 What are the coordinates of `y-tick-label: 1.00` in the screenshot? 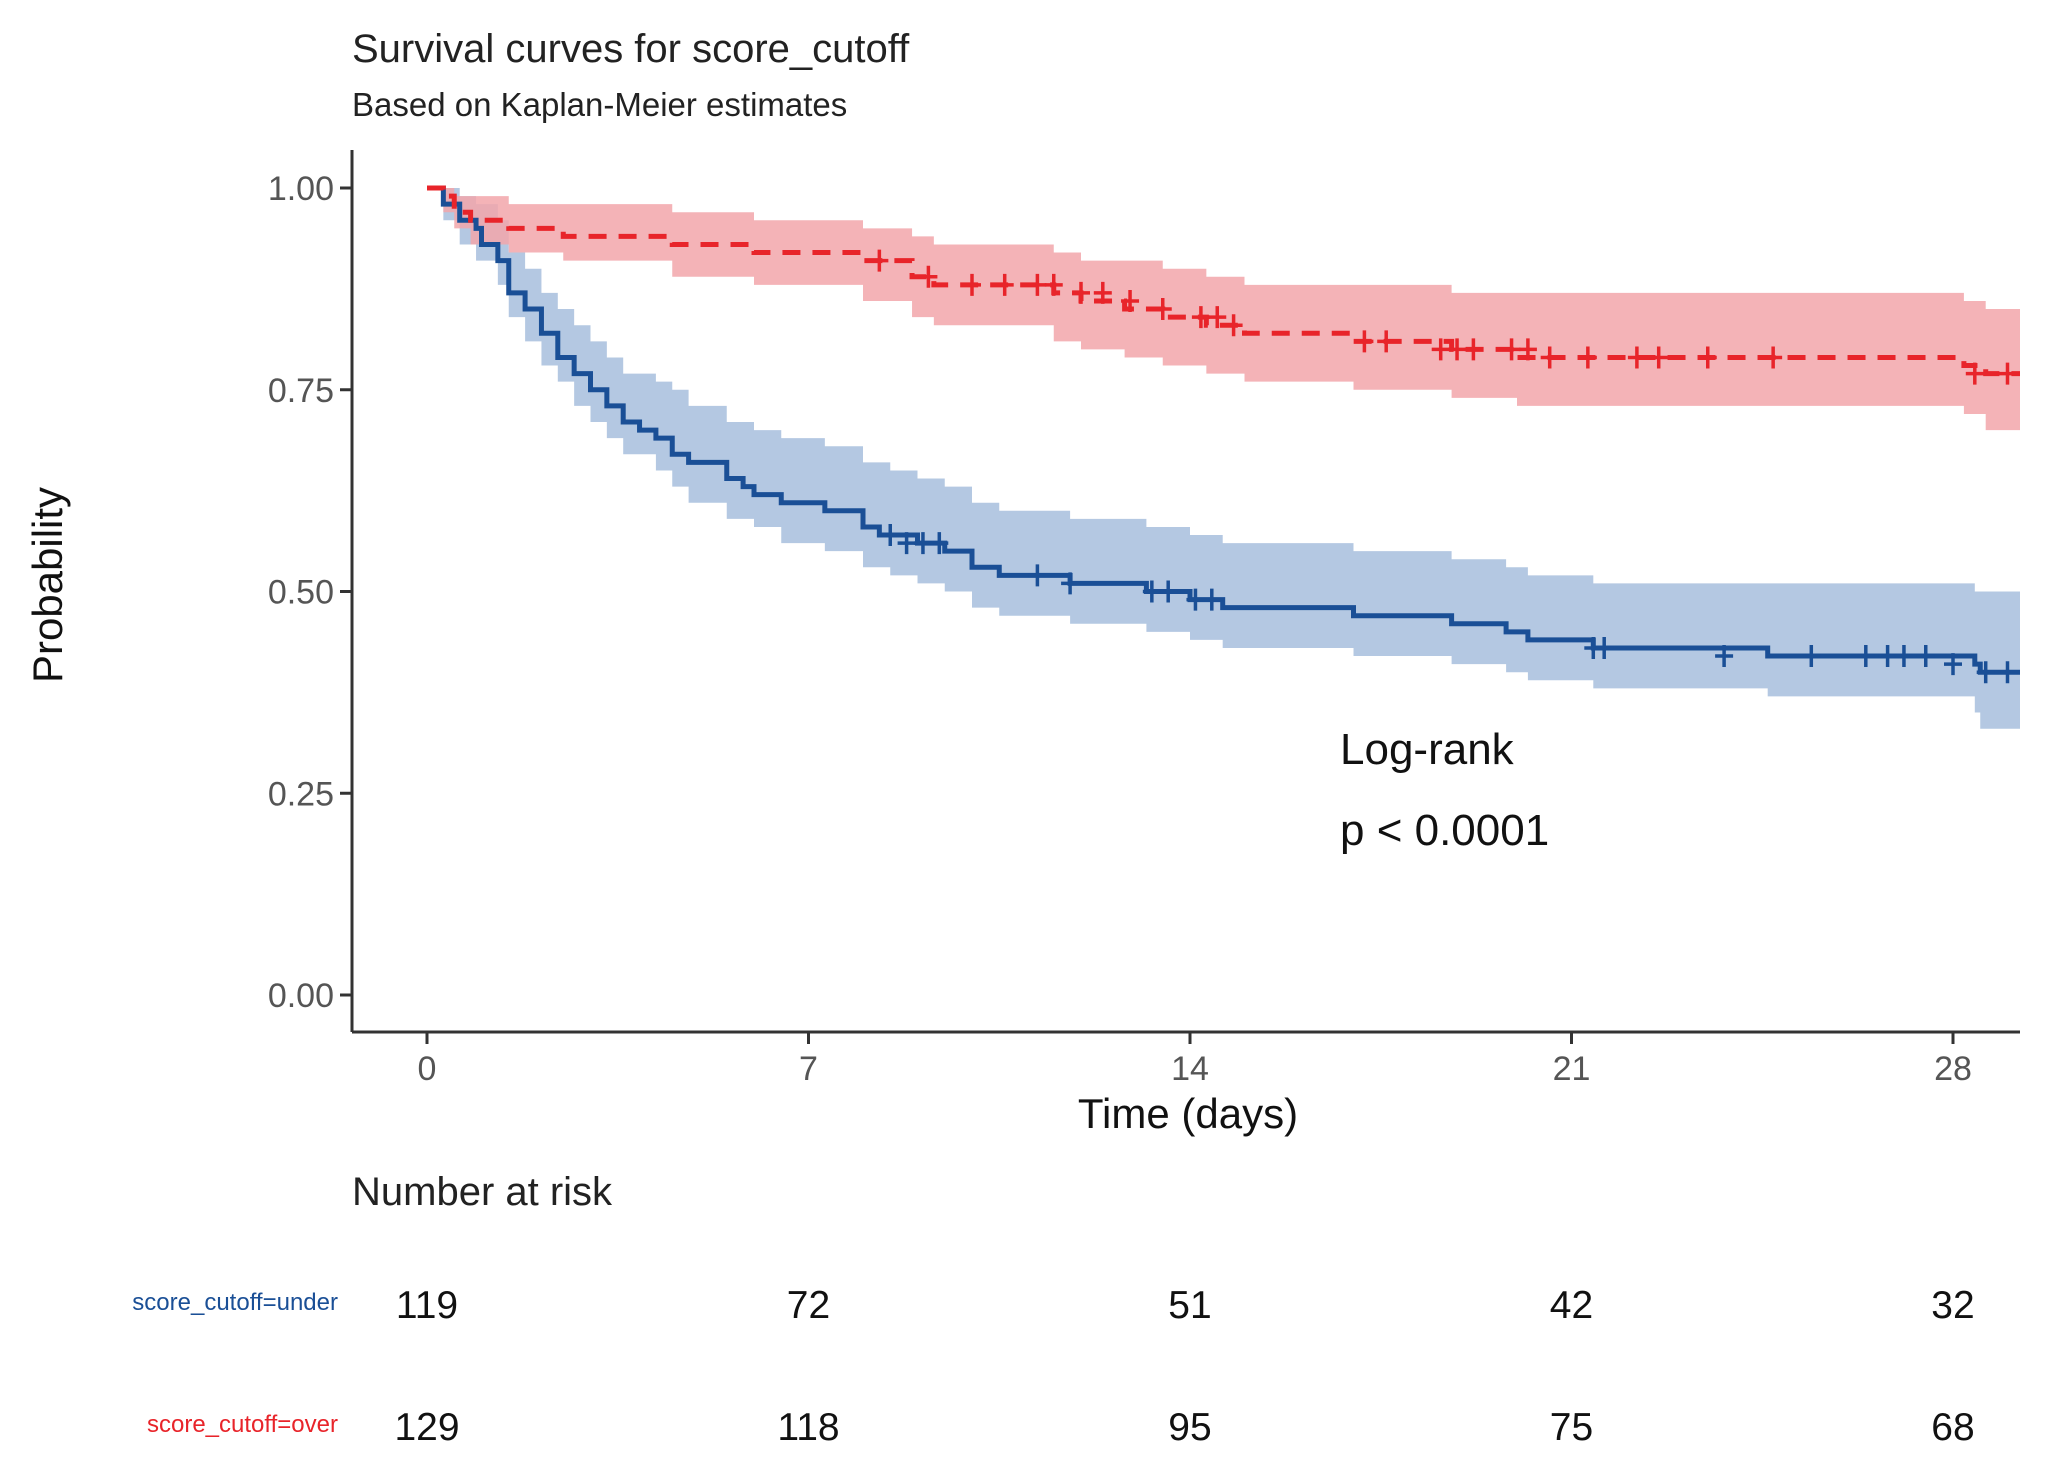 It's located at (301, 189).